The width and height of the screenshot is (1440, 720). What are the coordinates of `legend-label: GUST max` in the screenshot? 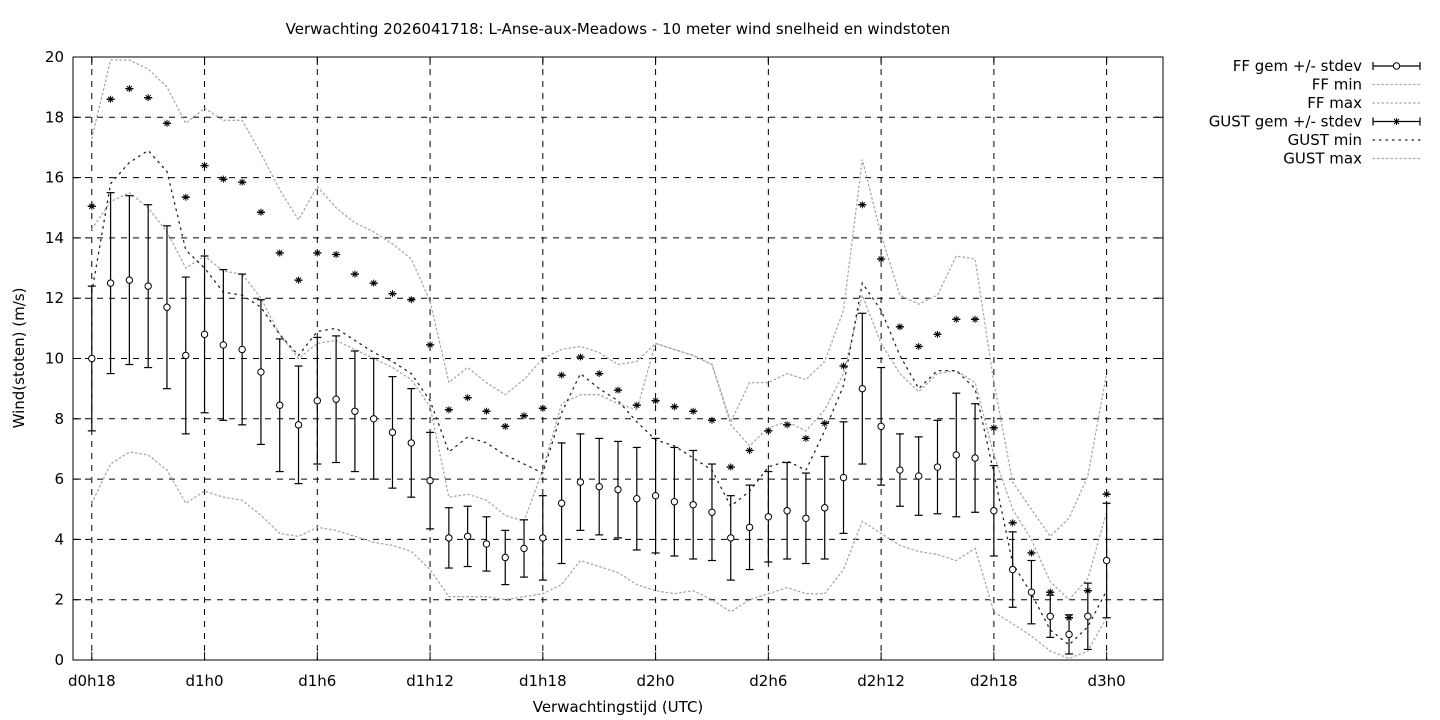 It's located at (1322, 159).